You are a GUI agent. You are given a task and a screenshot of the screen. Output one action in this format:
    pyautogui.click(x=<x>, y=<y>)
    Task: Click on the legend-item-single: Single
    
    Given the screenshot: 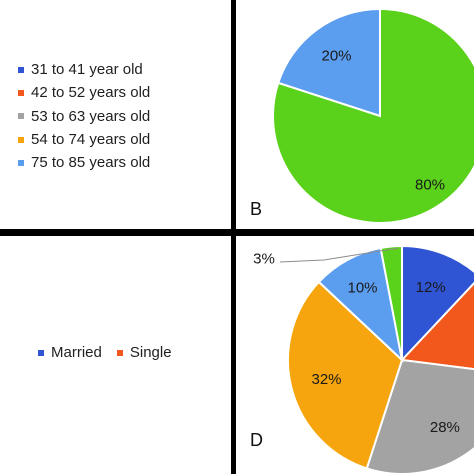 What is the action you would take?
    pyautogui.click(x=144, y=352)
    